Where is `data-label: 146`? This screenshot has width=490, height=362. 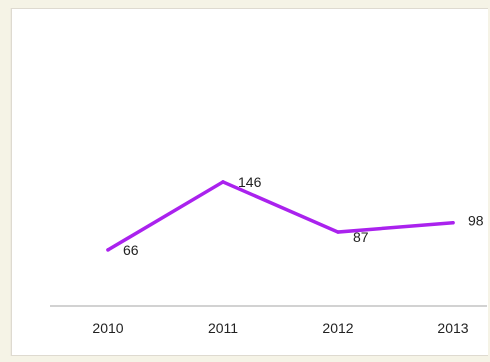
data-label: 146 is located at coordinates (250, 182).